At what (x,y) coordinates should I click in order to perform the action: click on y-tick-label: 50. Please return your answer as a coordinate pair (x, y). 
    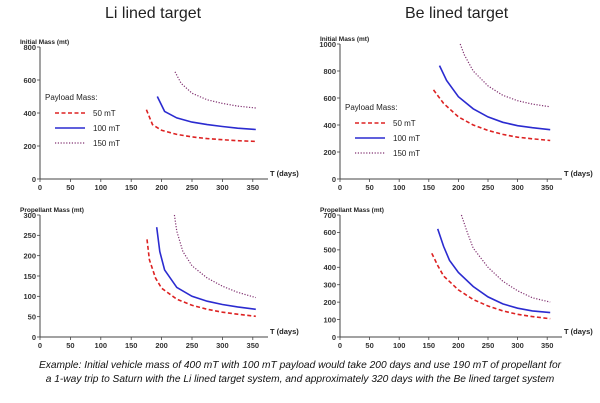
    Looking at the image, I should click on (32, 316).